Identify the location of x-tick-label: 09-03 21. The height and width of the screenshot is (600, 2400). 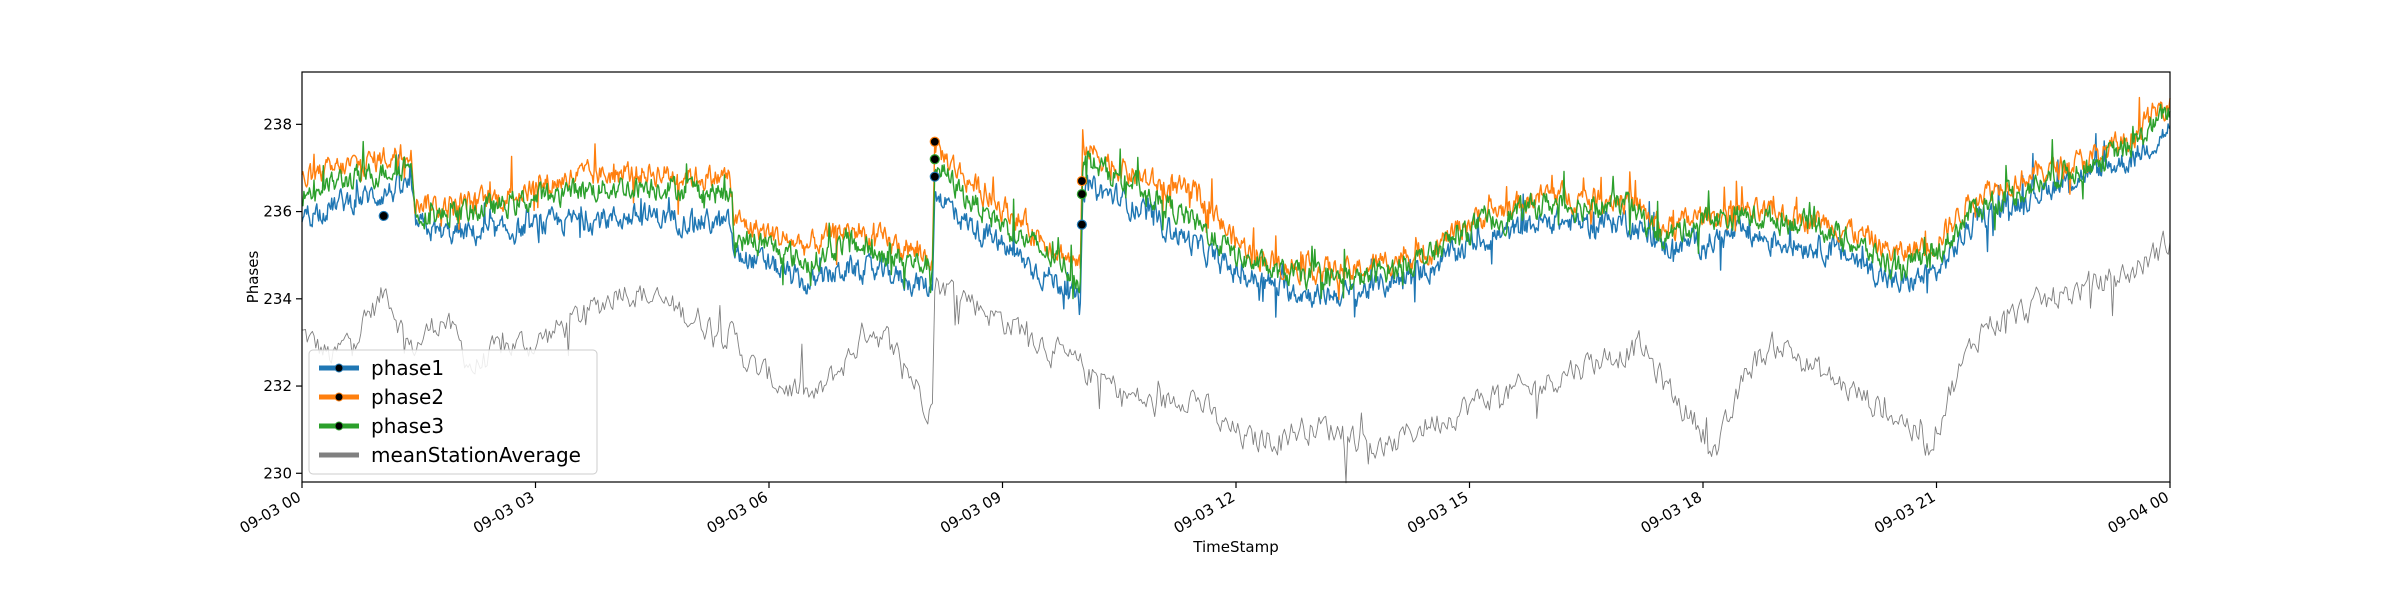
(1904, 512).